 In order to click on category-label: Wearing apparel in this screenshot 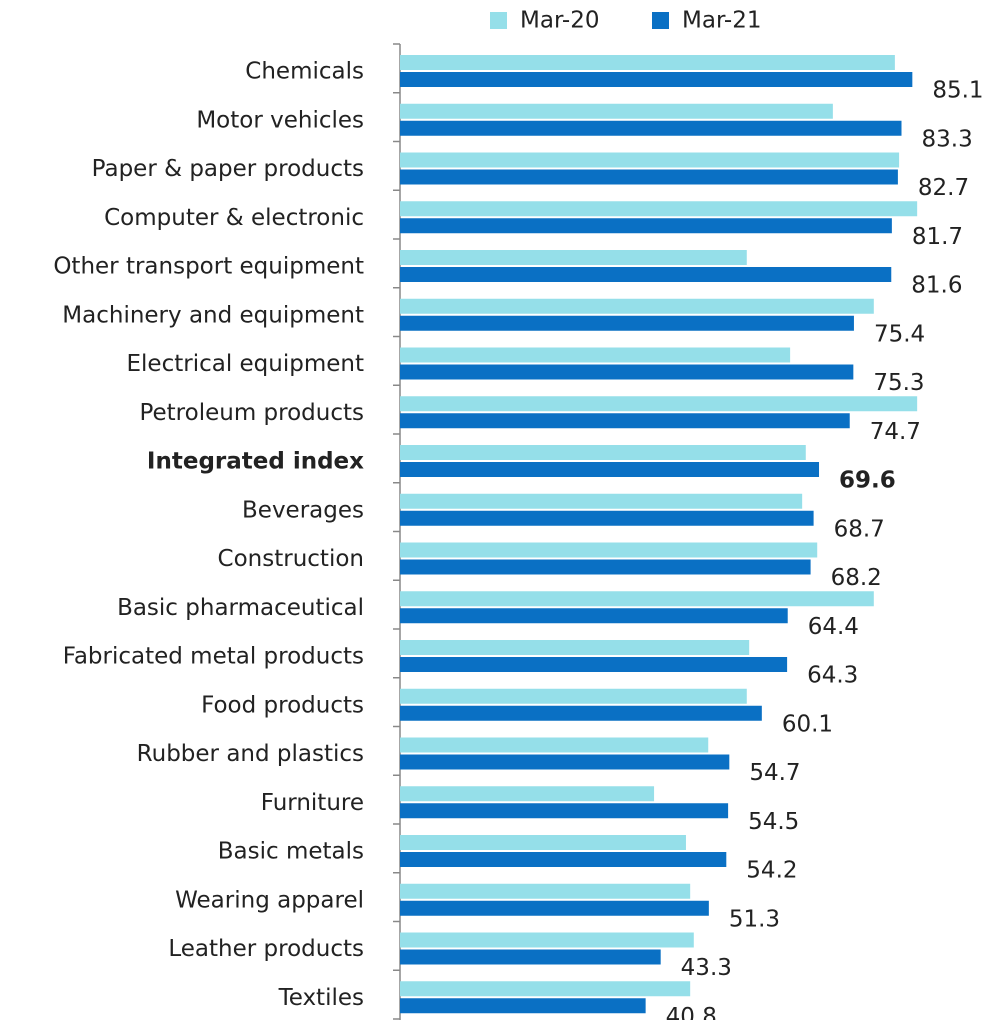, I will do `click(269, 900)`.